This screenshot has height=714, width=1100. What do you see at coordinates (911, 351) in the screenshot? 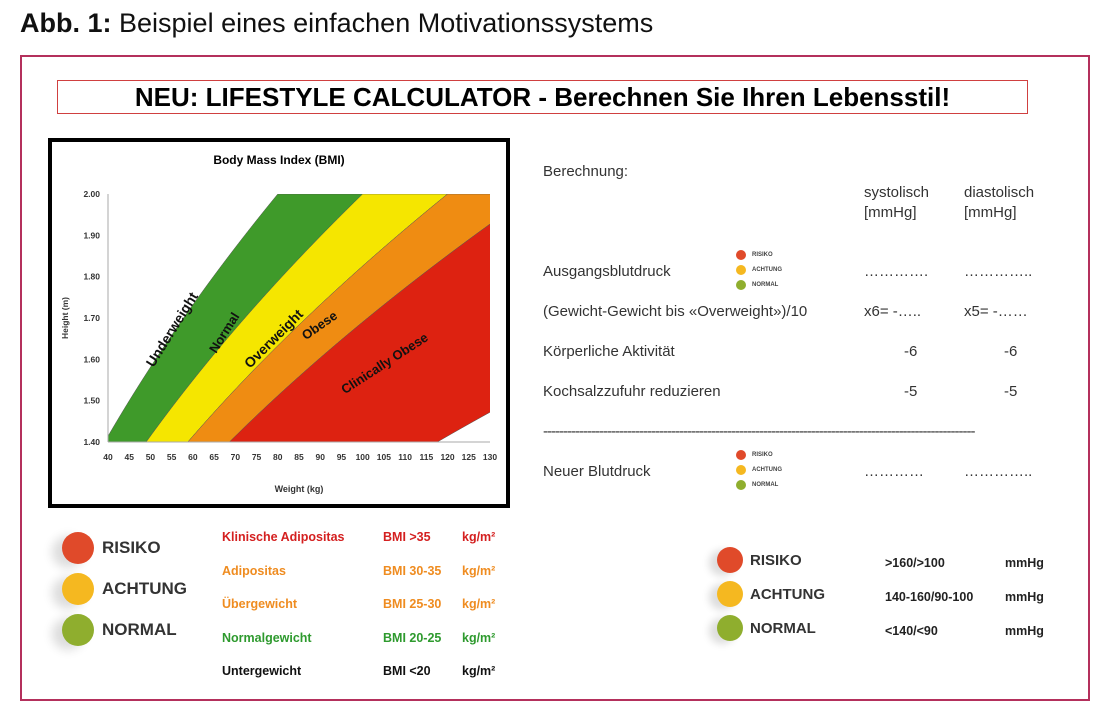
I see `calc-row-systolic: -6` at bounding box center [911, 351].